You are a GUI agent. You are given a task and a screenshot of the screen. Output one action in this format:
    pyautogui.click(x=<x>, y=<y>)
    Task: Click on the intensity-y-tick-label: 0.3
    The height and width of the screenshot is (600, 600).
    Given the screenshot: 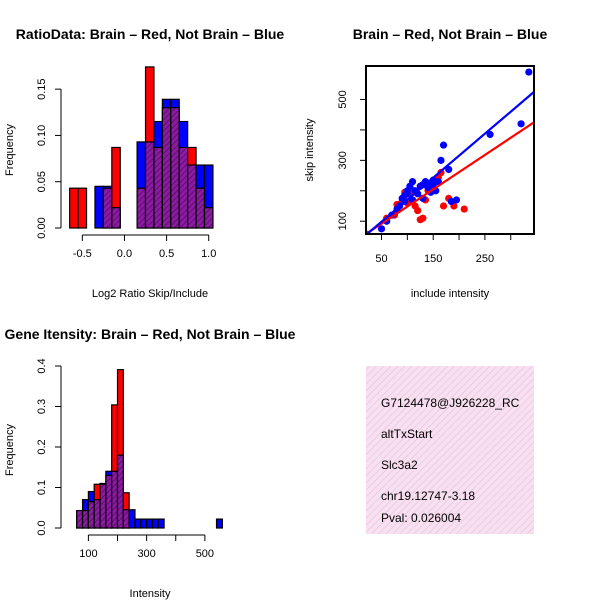 What is the action you would take?
    pyautogui.click(x=42, y=406)
    